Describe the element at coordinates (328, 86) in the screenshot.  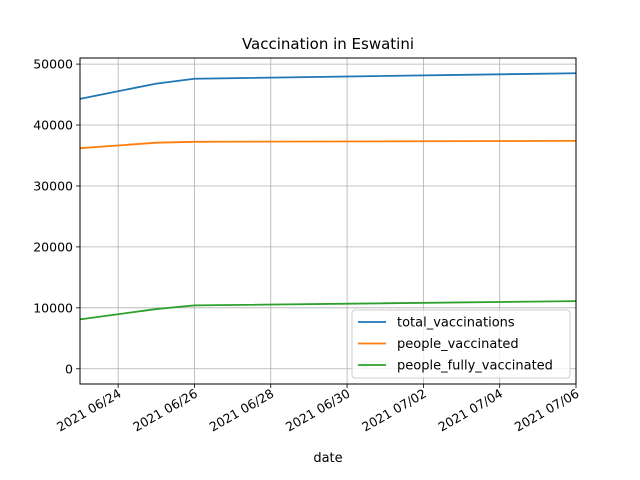
I see `series-line-total-vaccinations` at that location.